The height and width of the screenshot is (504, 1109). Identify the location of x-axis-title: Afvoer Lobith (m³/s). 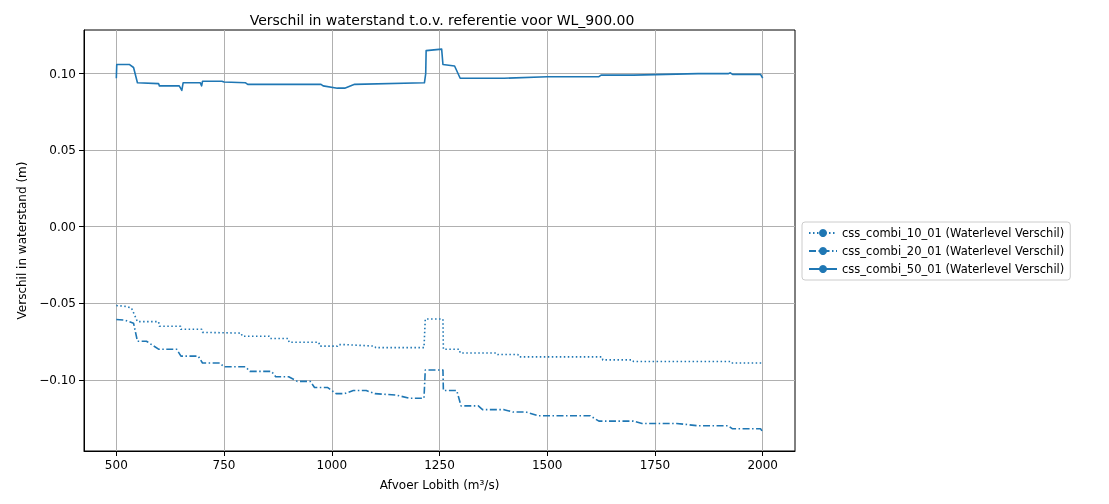
(439, 485).